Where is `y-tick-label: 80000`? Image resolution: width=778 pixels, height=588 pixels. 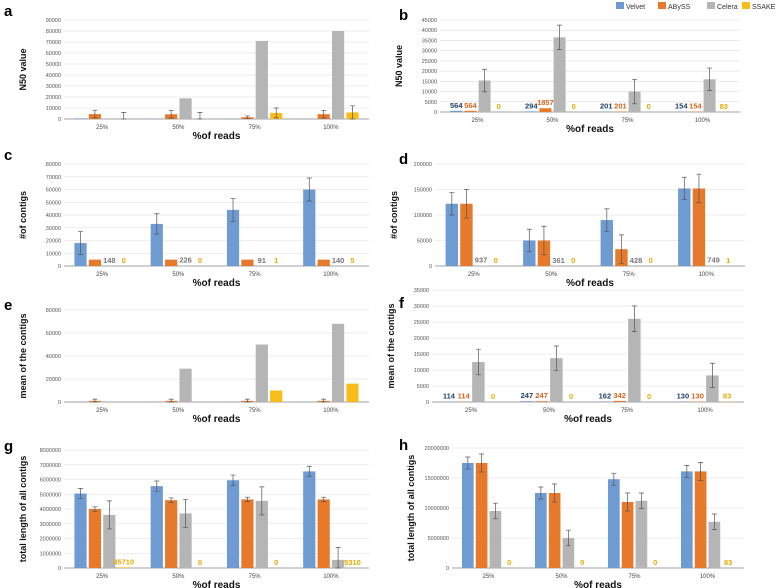 y-tick-label: 80000 is located at coordinates (53, 311).